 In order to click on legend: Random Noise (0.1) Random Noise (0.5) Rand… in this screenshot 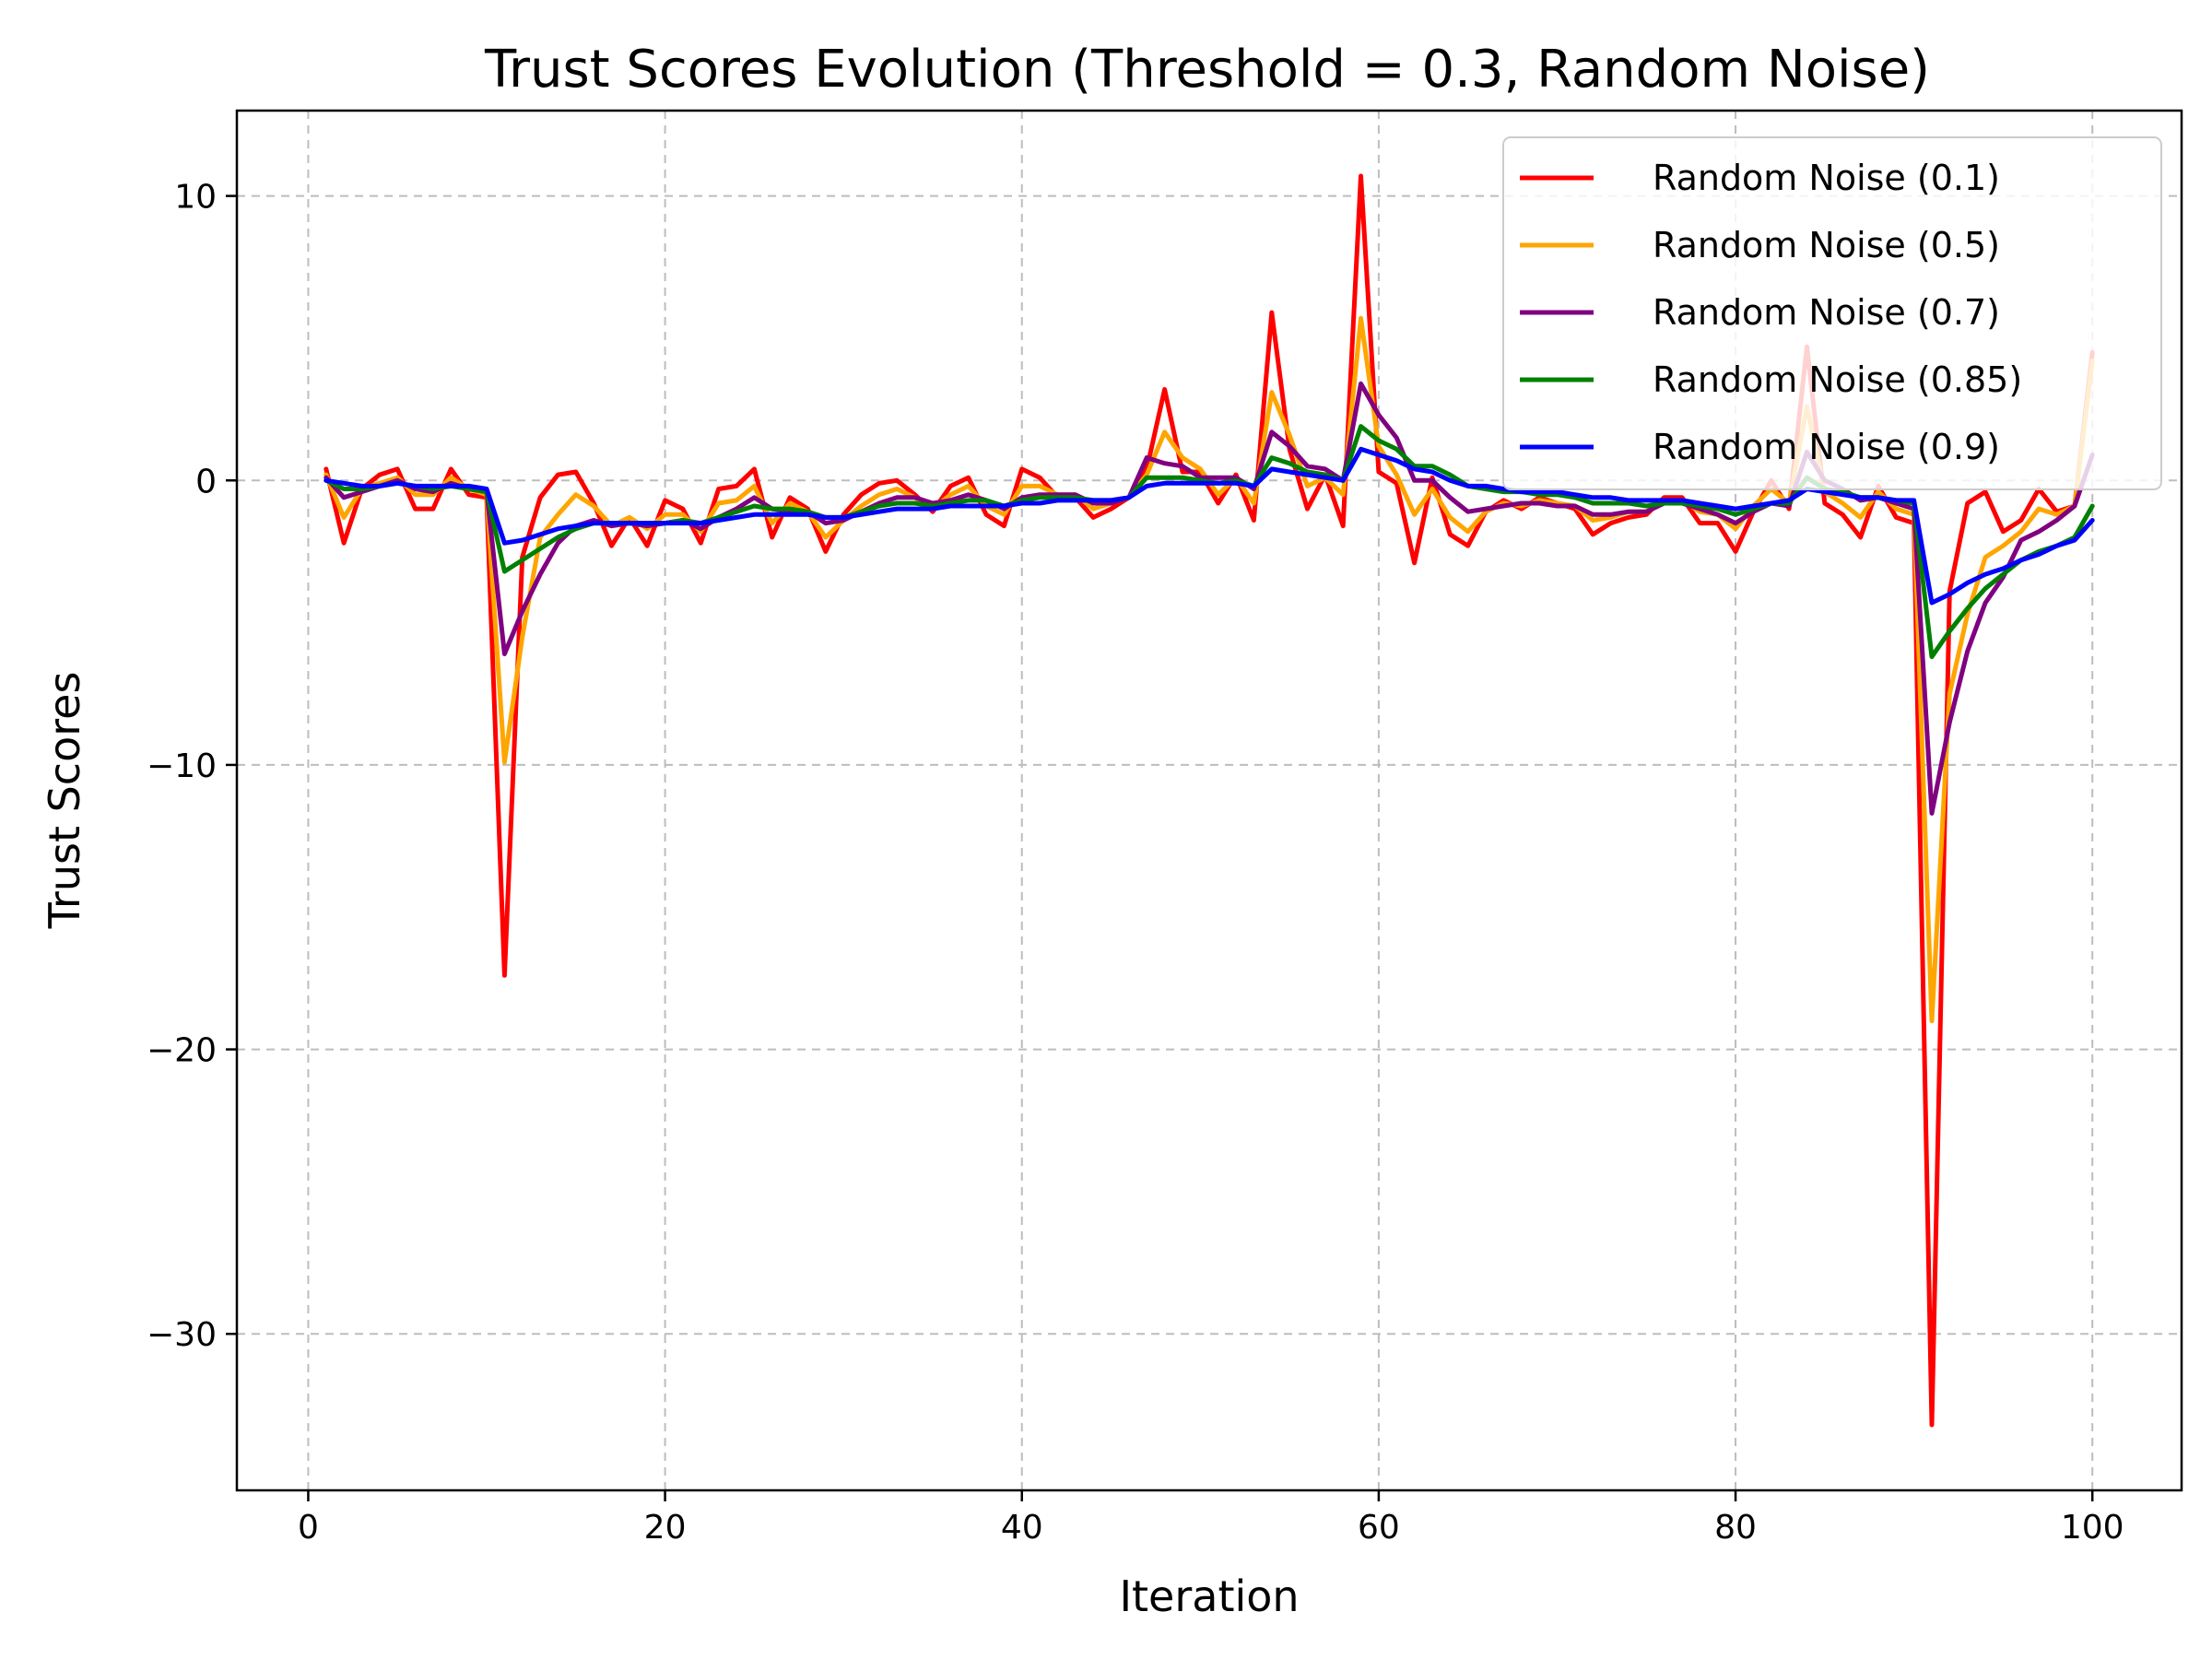, I will do `click(1832, 313)`.